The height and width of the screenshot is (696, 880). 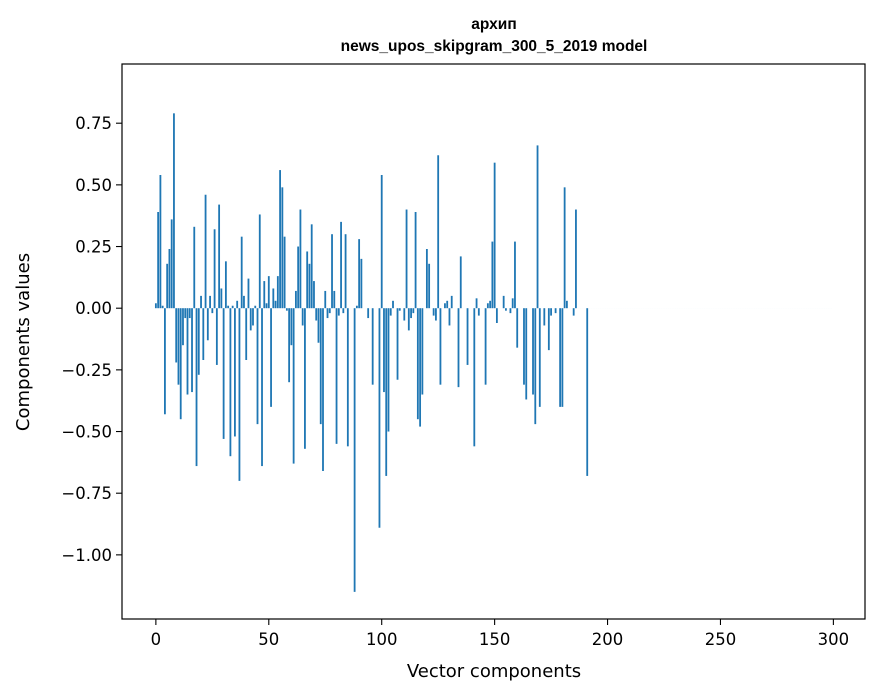 I want to click on y-axis-ticks: 0.75 0.50 0.25 0.00 −0.25 −0.50 −0.75 −1.00, so click(x=91, y=339).